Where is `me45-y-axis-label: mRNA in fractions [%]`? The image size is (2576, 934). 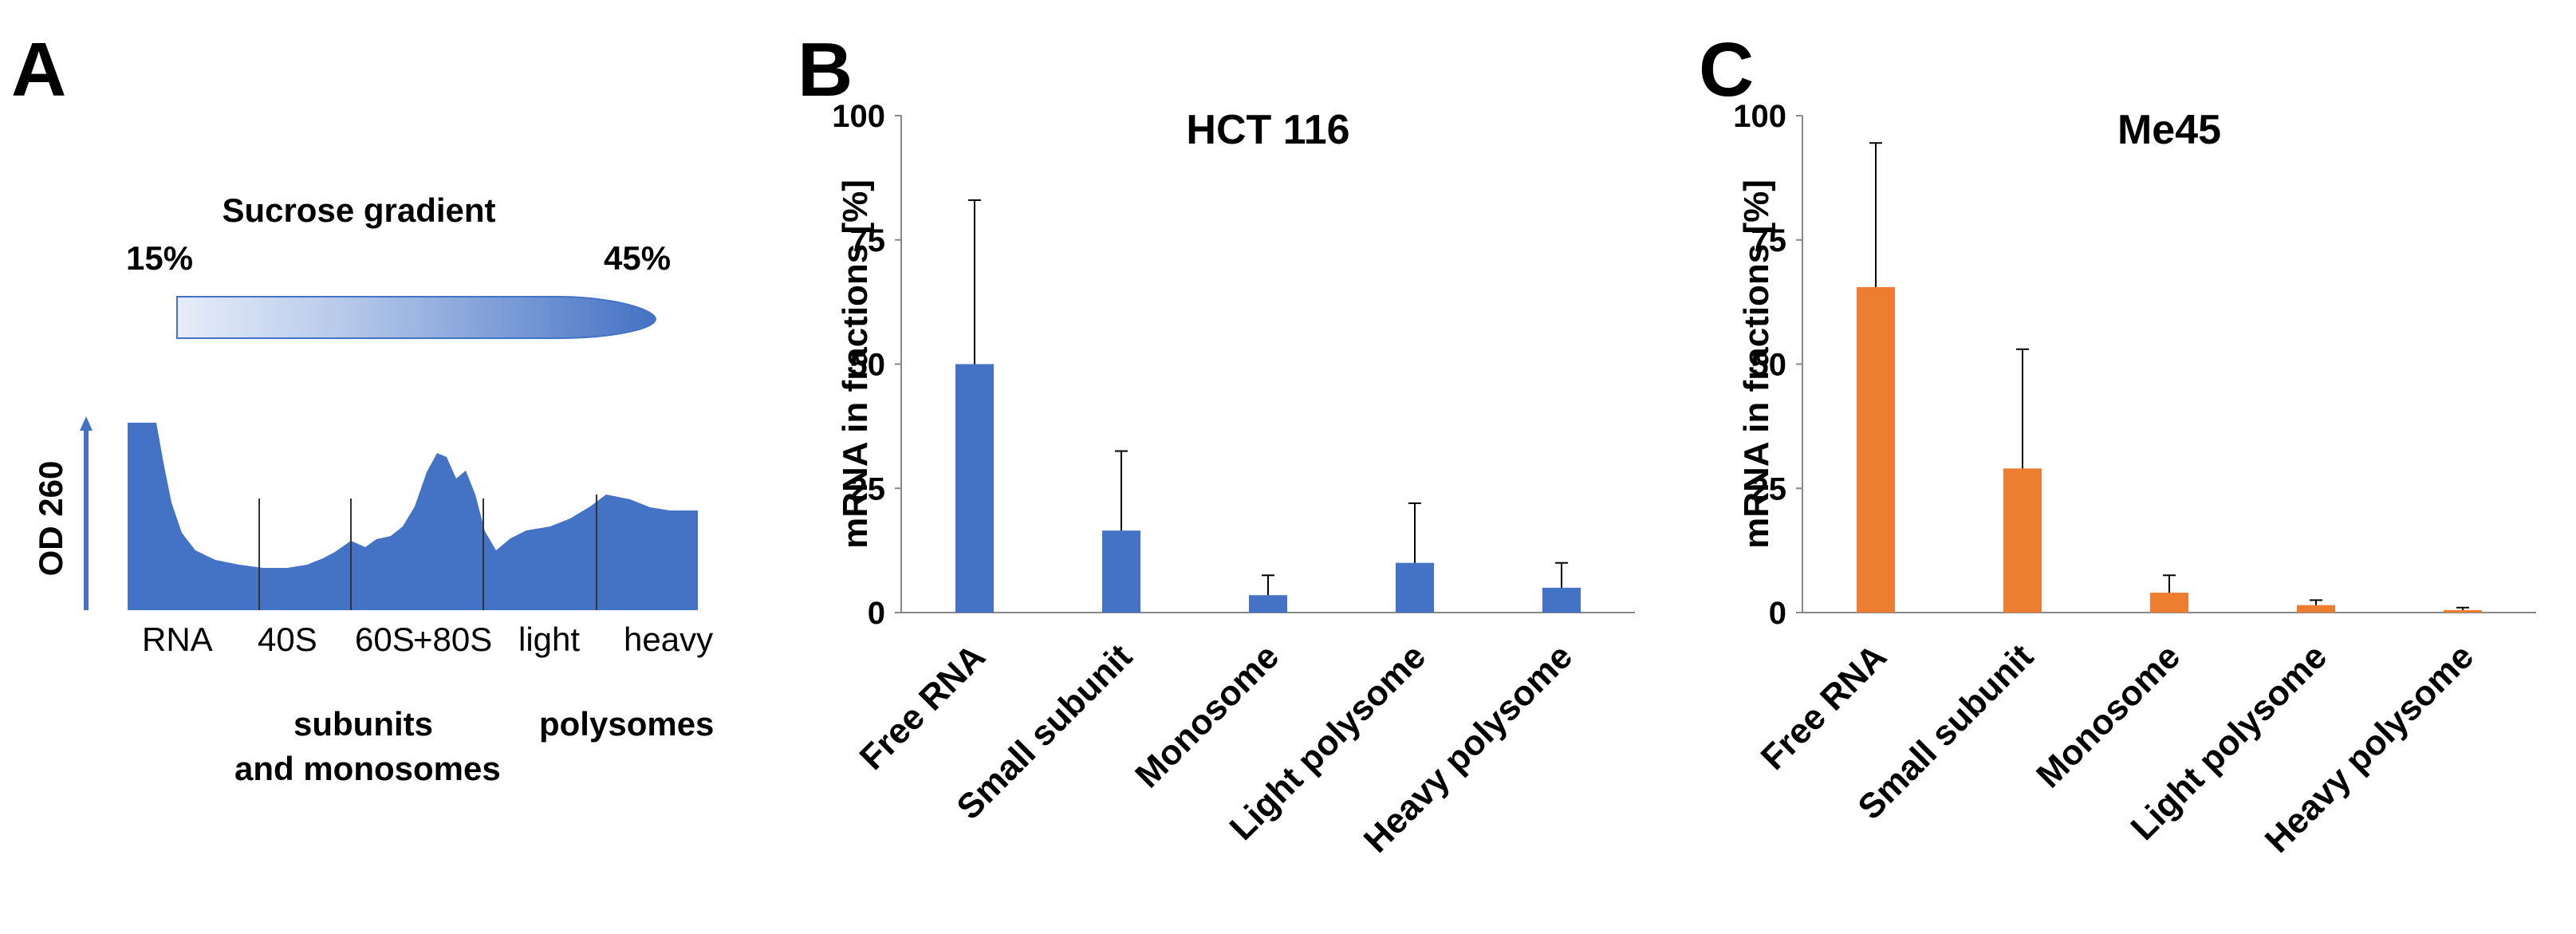
me45-y-axis-label: mRNA in fractions [%] is located at coordinates (1756, 364).